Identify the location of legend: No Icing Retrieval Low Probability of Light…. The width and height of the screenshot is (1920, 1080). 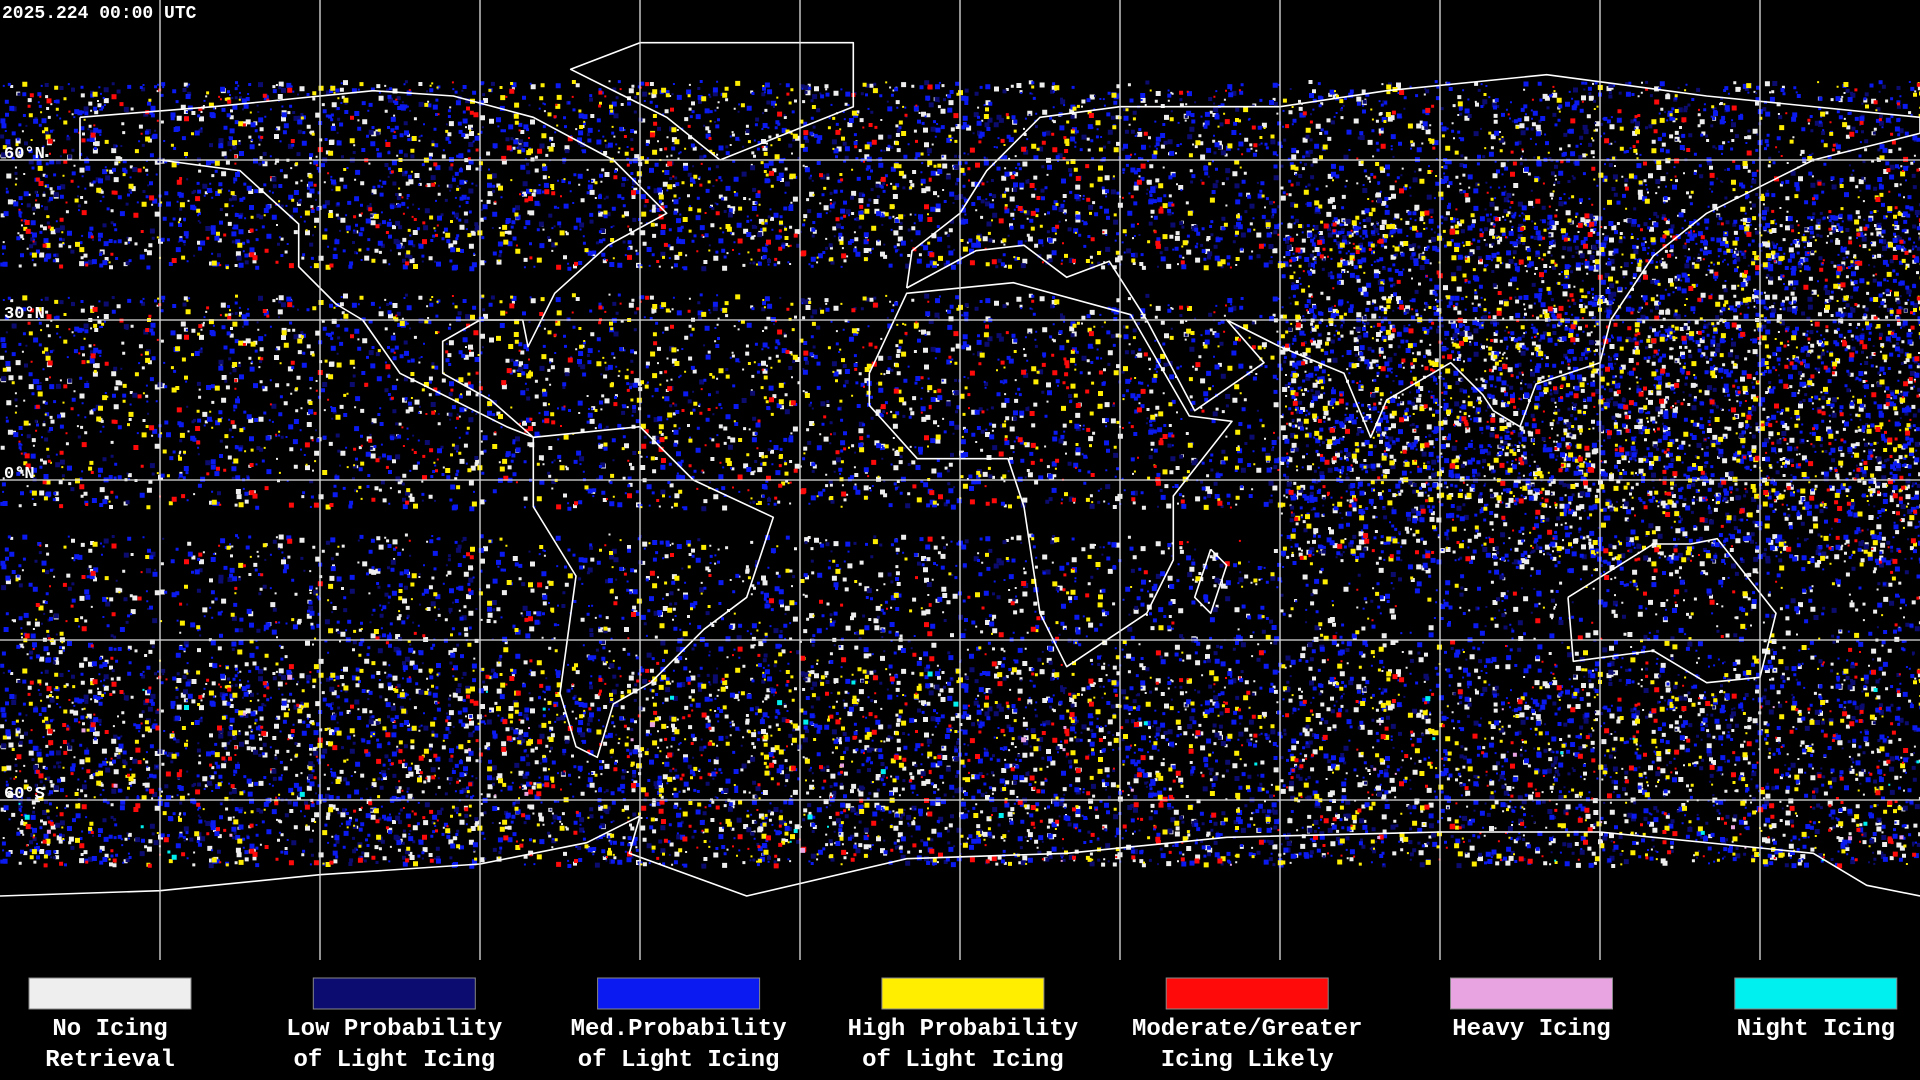
(963, 1025).